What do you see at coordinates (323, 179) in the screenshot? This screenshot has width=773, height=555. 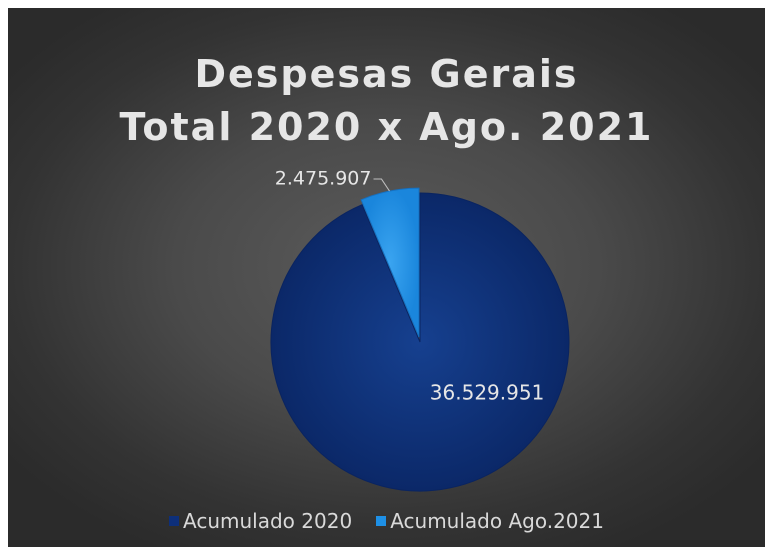 I see `data-label-acumulado-ago-2021: 2.475.907` at bounding box center [323, 179].